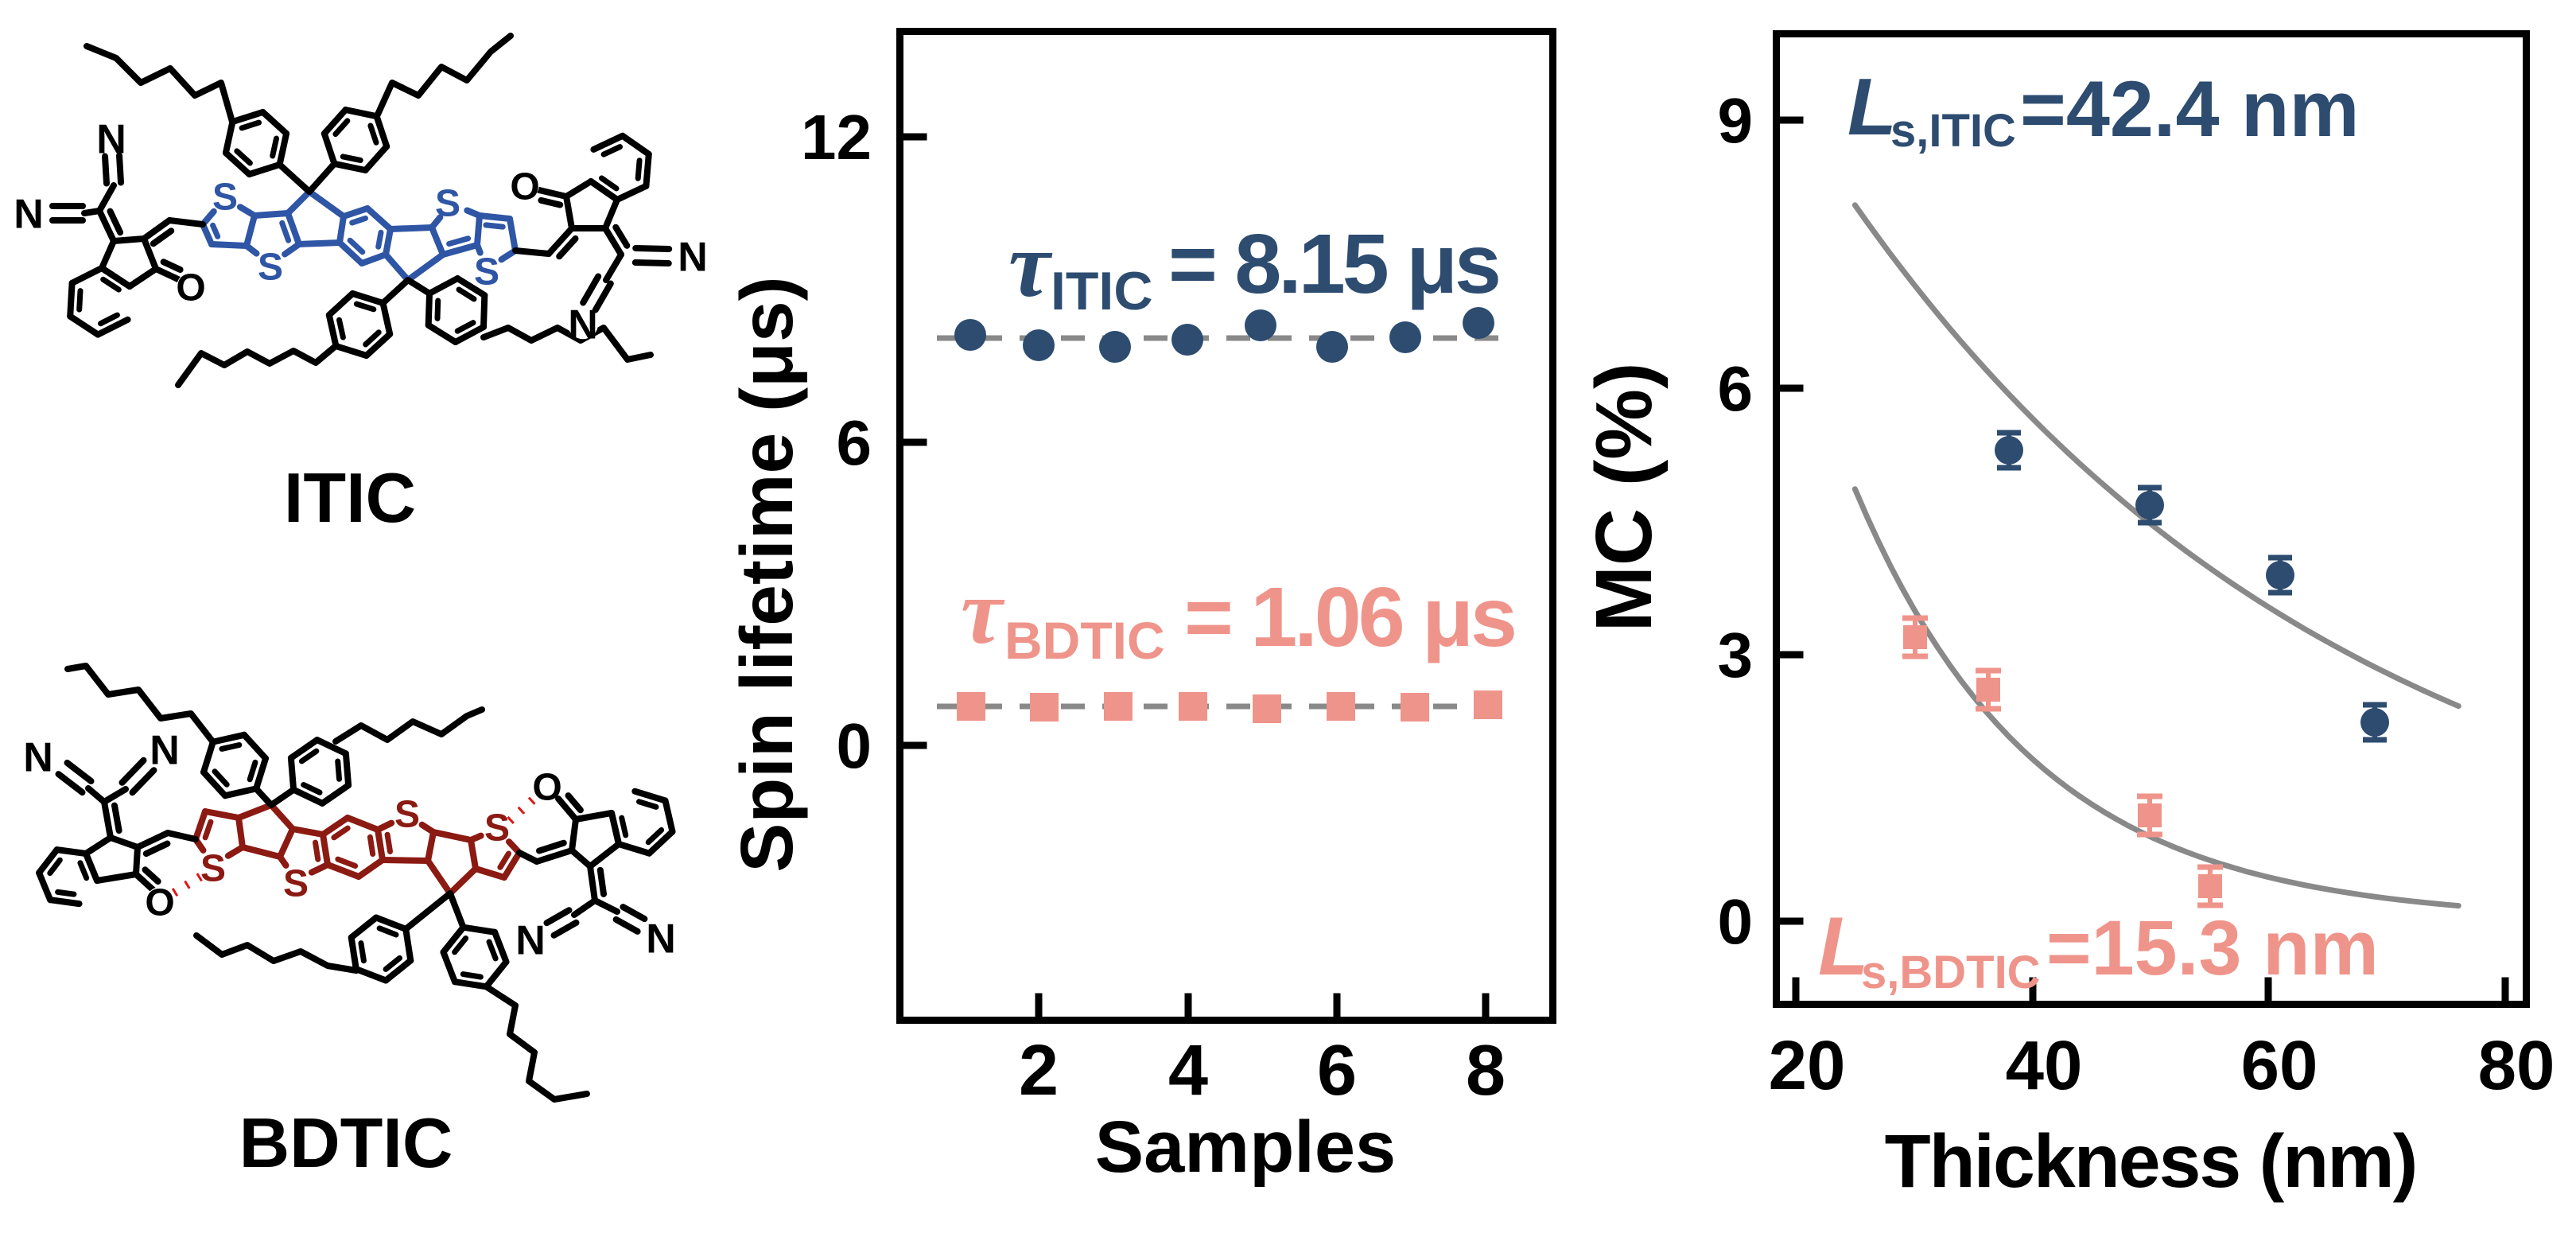 This screenshot has width=2576, height=1237. Describe the element at coordinates (836, 137) in the screenshot. I see `svg-text: 12` at that location.